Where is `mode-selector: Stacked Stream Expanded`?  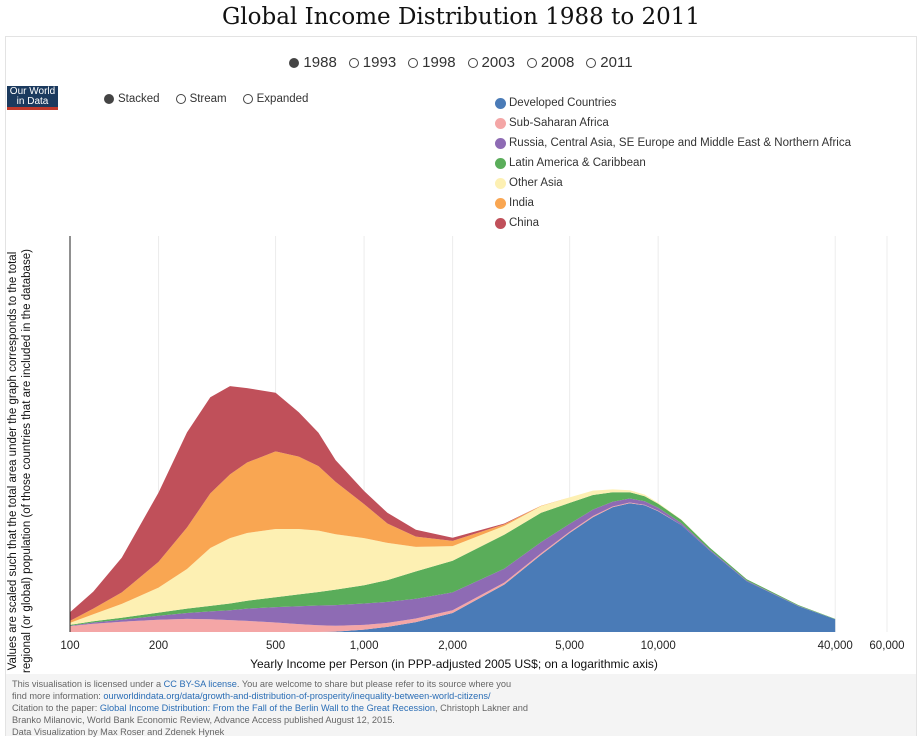
mode-selector: Stacked Stream Expanded is located at coordinates (206, 99).